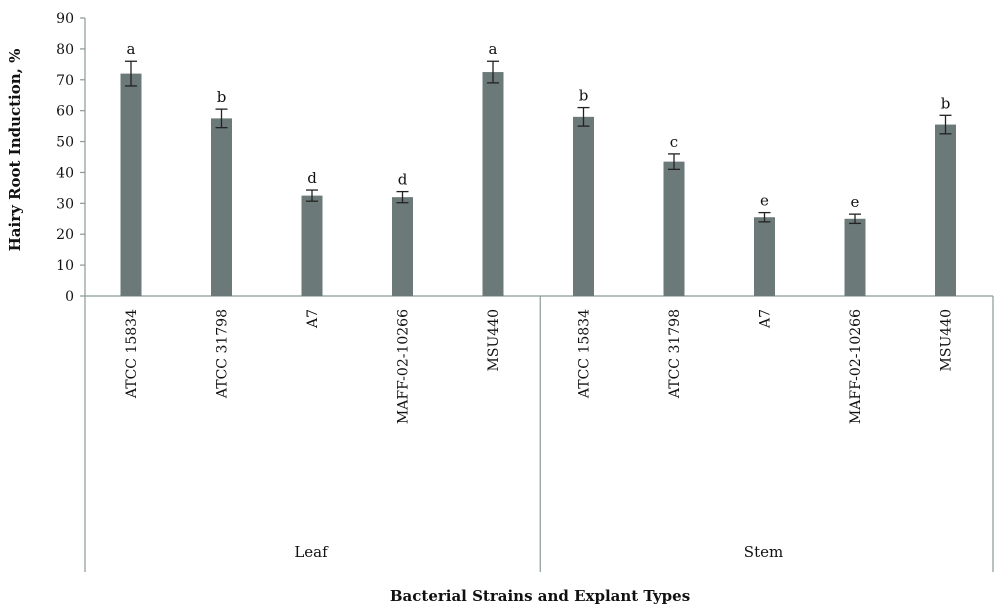  I want to click on y-tick-label: 70, so click(65, 81).